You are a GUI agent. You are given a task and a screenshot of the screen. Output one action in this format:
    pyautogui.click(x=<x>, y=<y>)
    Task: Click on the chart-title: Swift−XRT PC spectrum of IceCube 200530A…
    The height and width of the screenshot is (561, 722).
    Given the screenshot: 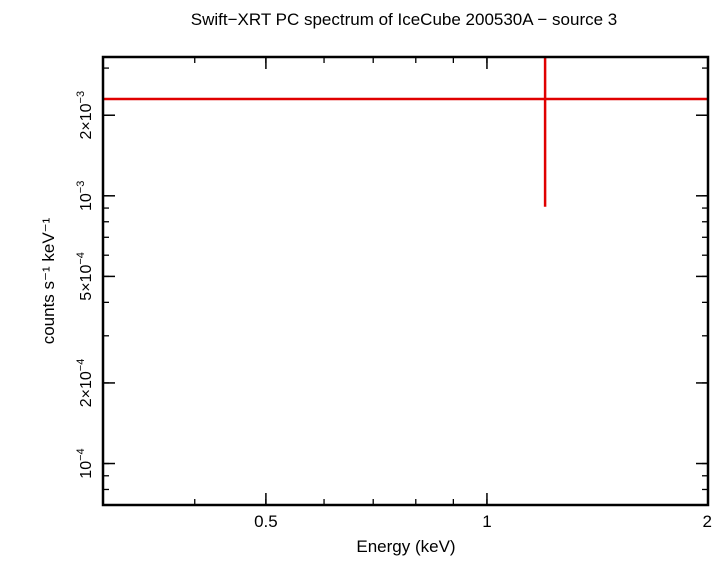 What is the action you would take?
    pyautogui.click(x=404, y=19)
    